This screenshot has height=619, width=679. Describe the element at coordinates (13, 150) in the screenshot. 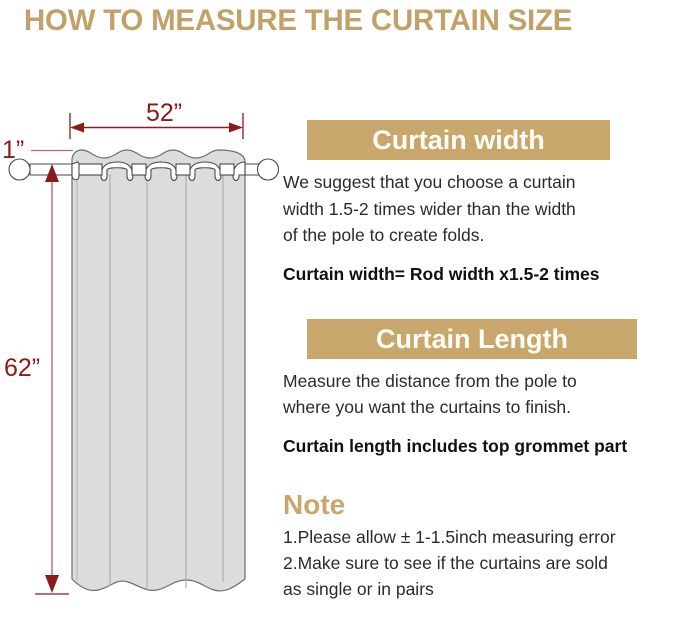

I see `grommet-depth-label: 1”` at that location.